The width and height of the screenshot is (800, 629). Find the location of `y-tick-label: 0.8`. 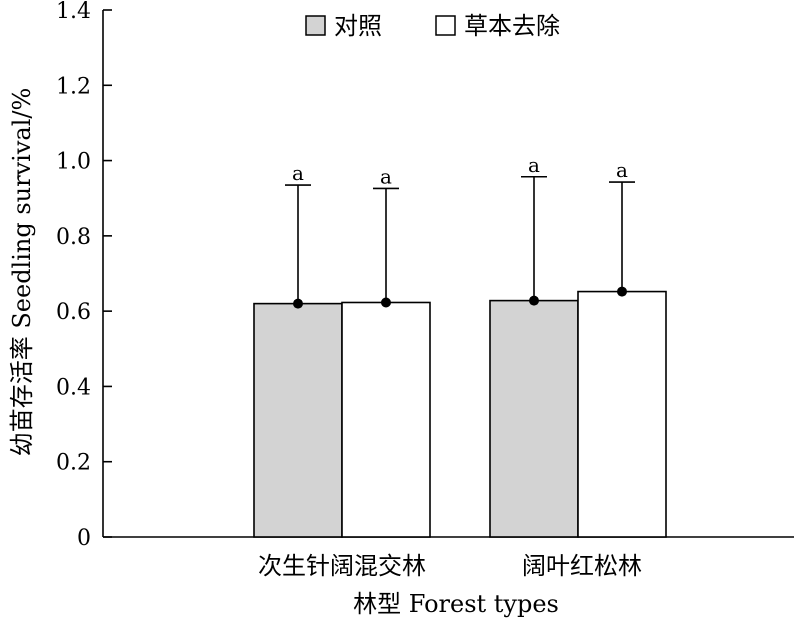

y-tick-label: 0.8 is located at coordinates (73, 237).